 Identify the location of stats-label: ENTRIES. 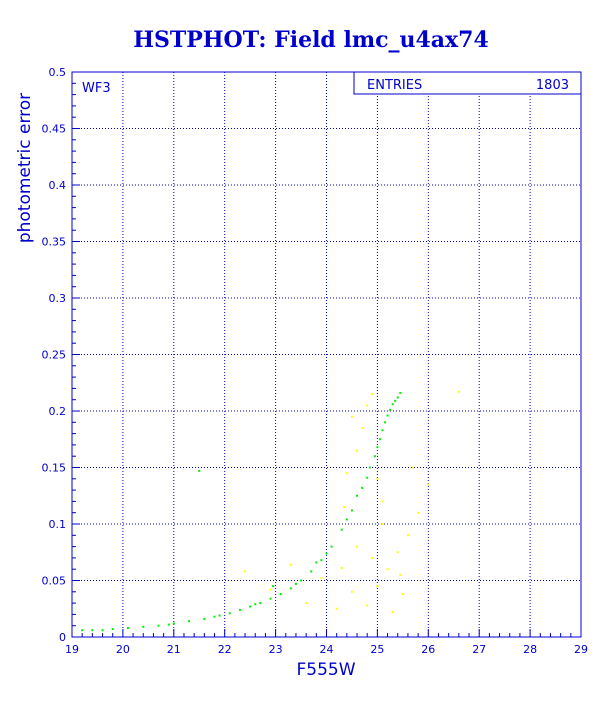
(394, 85).